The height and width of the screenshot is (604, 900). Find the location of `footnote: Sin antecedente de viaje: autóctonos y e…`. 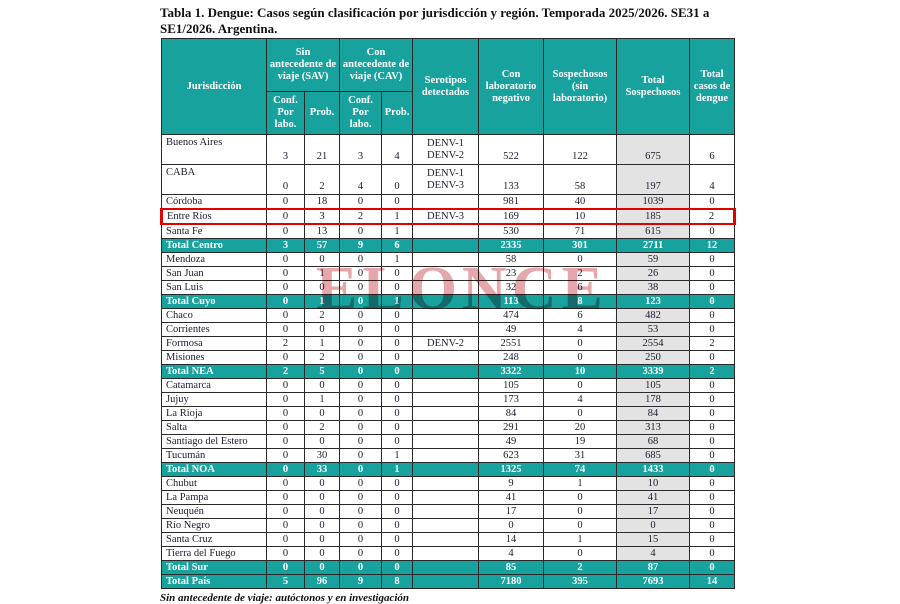

footnote: Sin antecedente de viaje: autóctonos y e… is located at coordinates (285, 598).